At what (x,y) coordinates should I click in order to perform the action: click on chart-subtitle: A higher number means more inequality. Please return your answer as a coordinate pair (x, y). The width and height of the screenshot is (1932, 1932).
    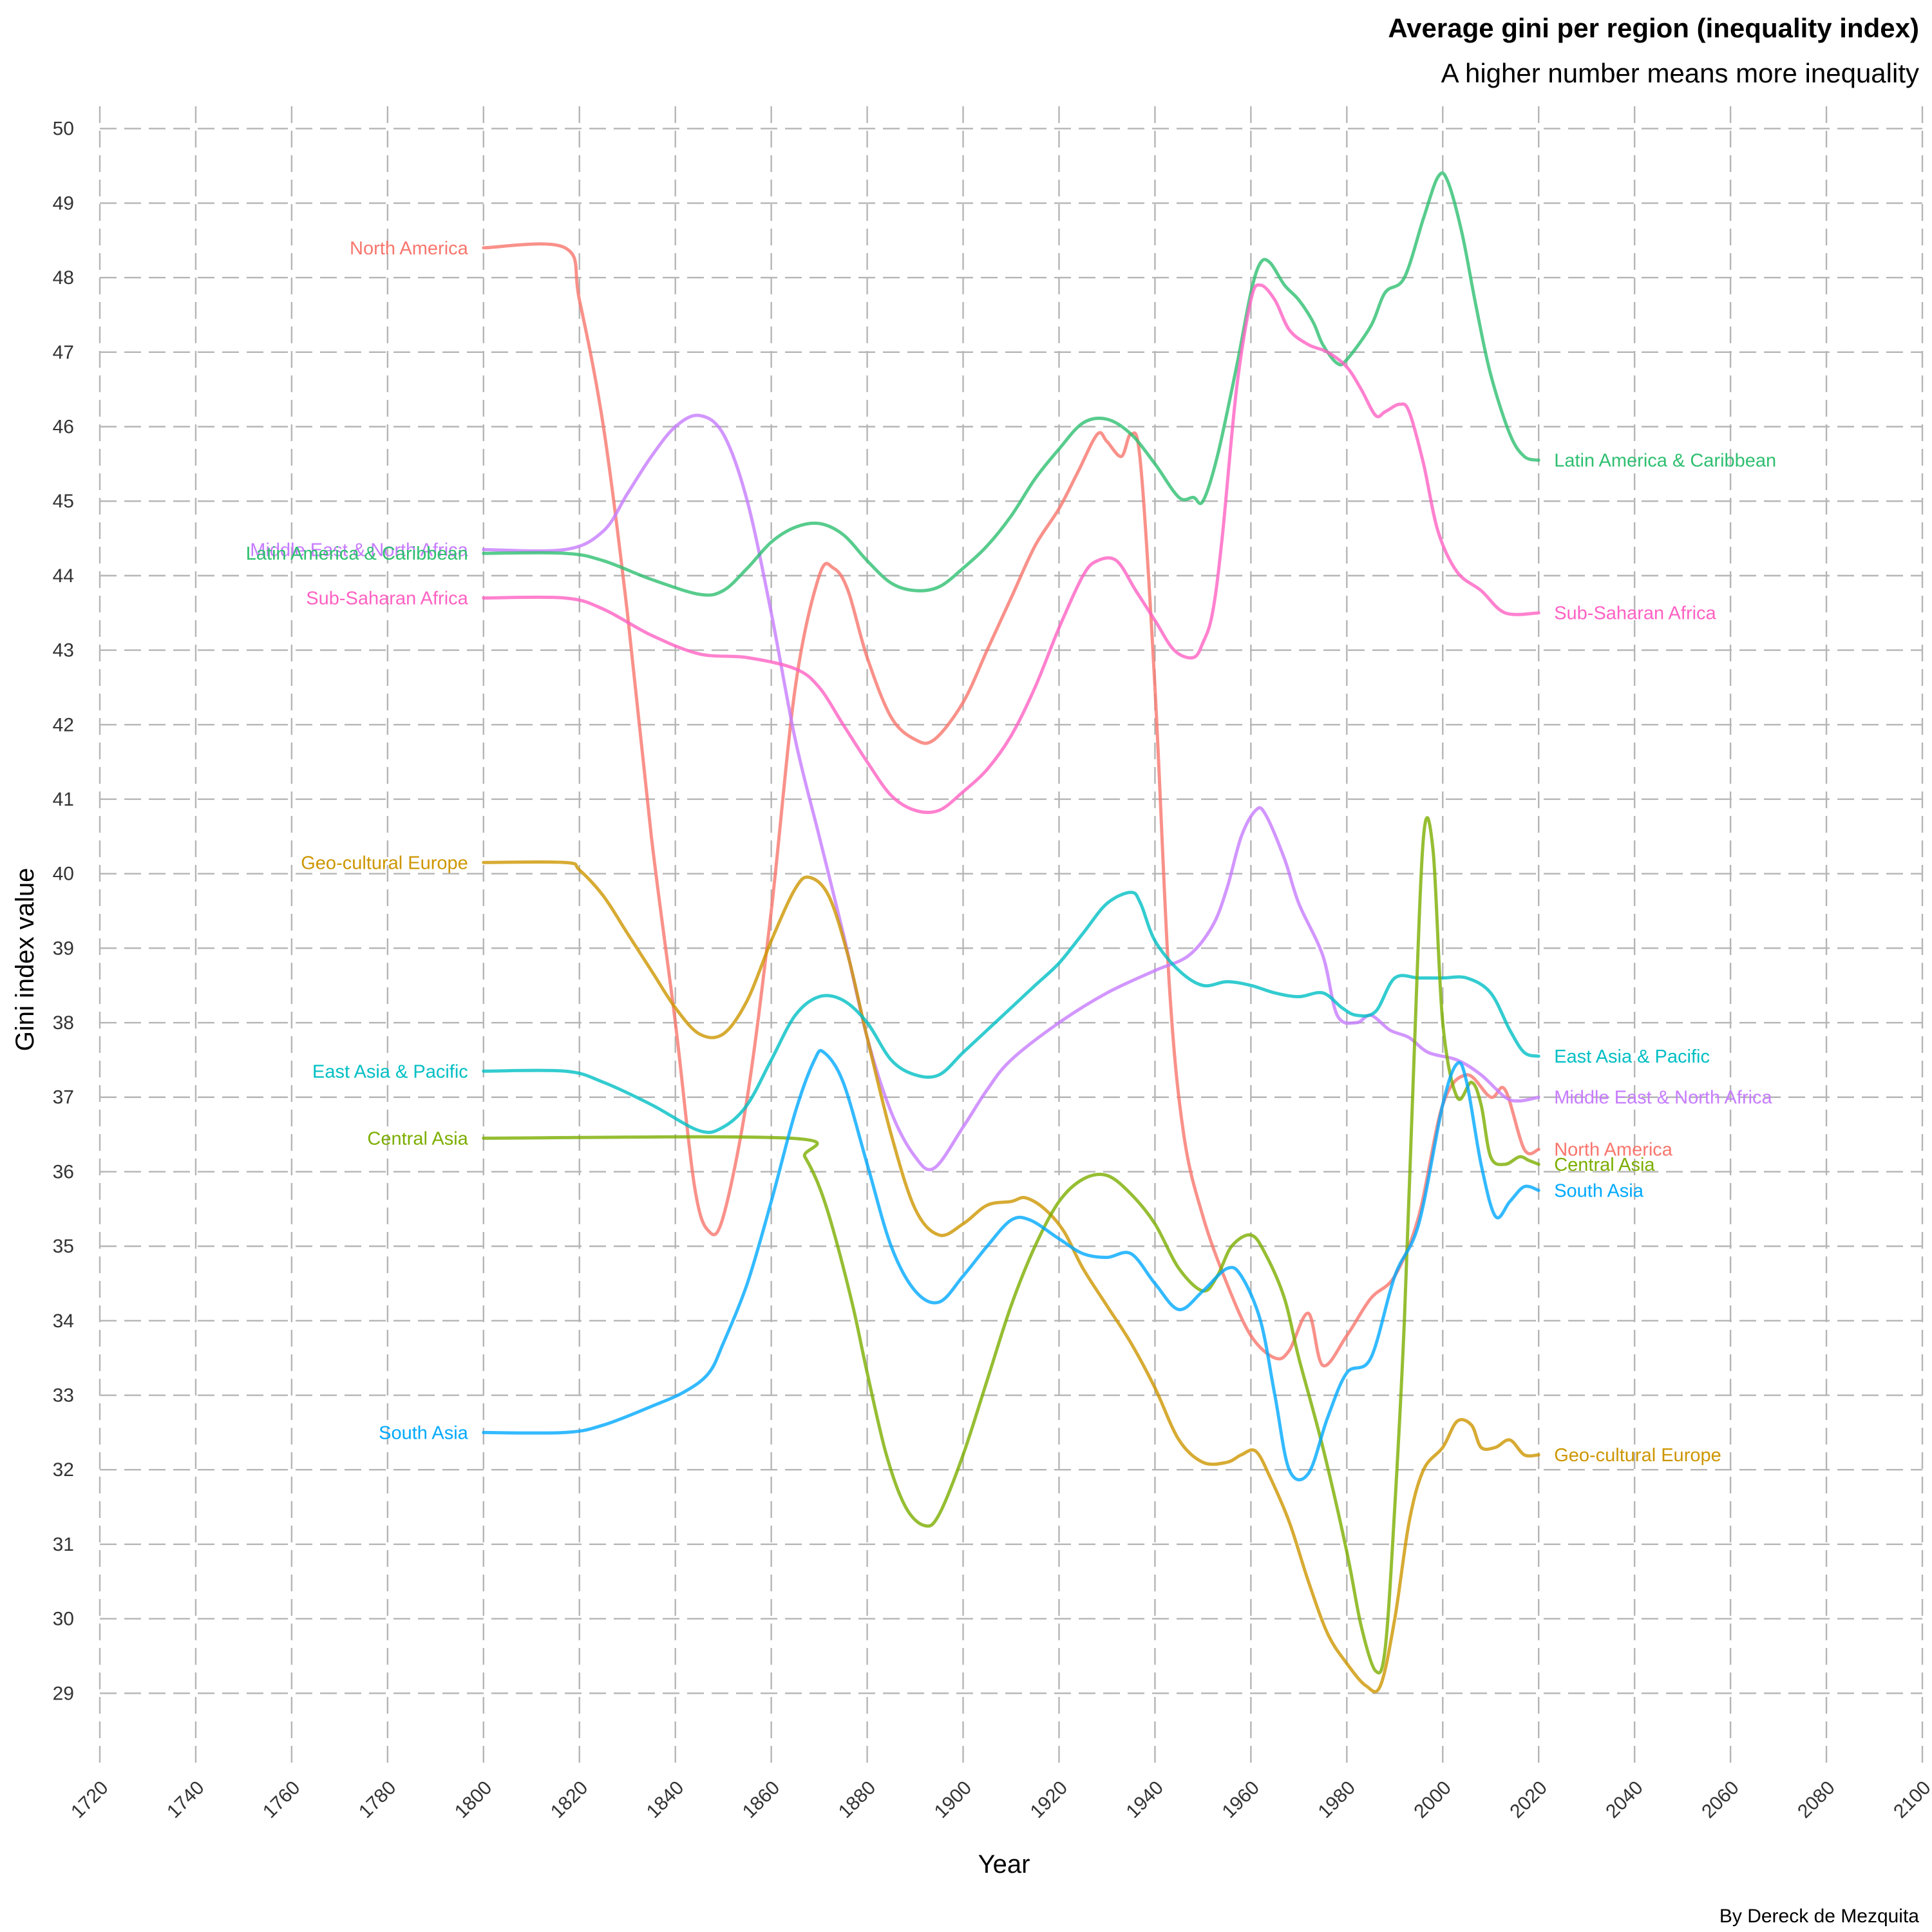
    Looking at the image, I should click on (1680, 73).